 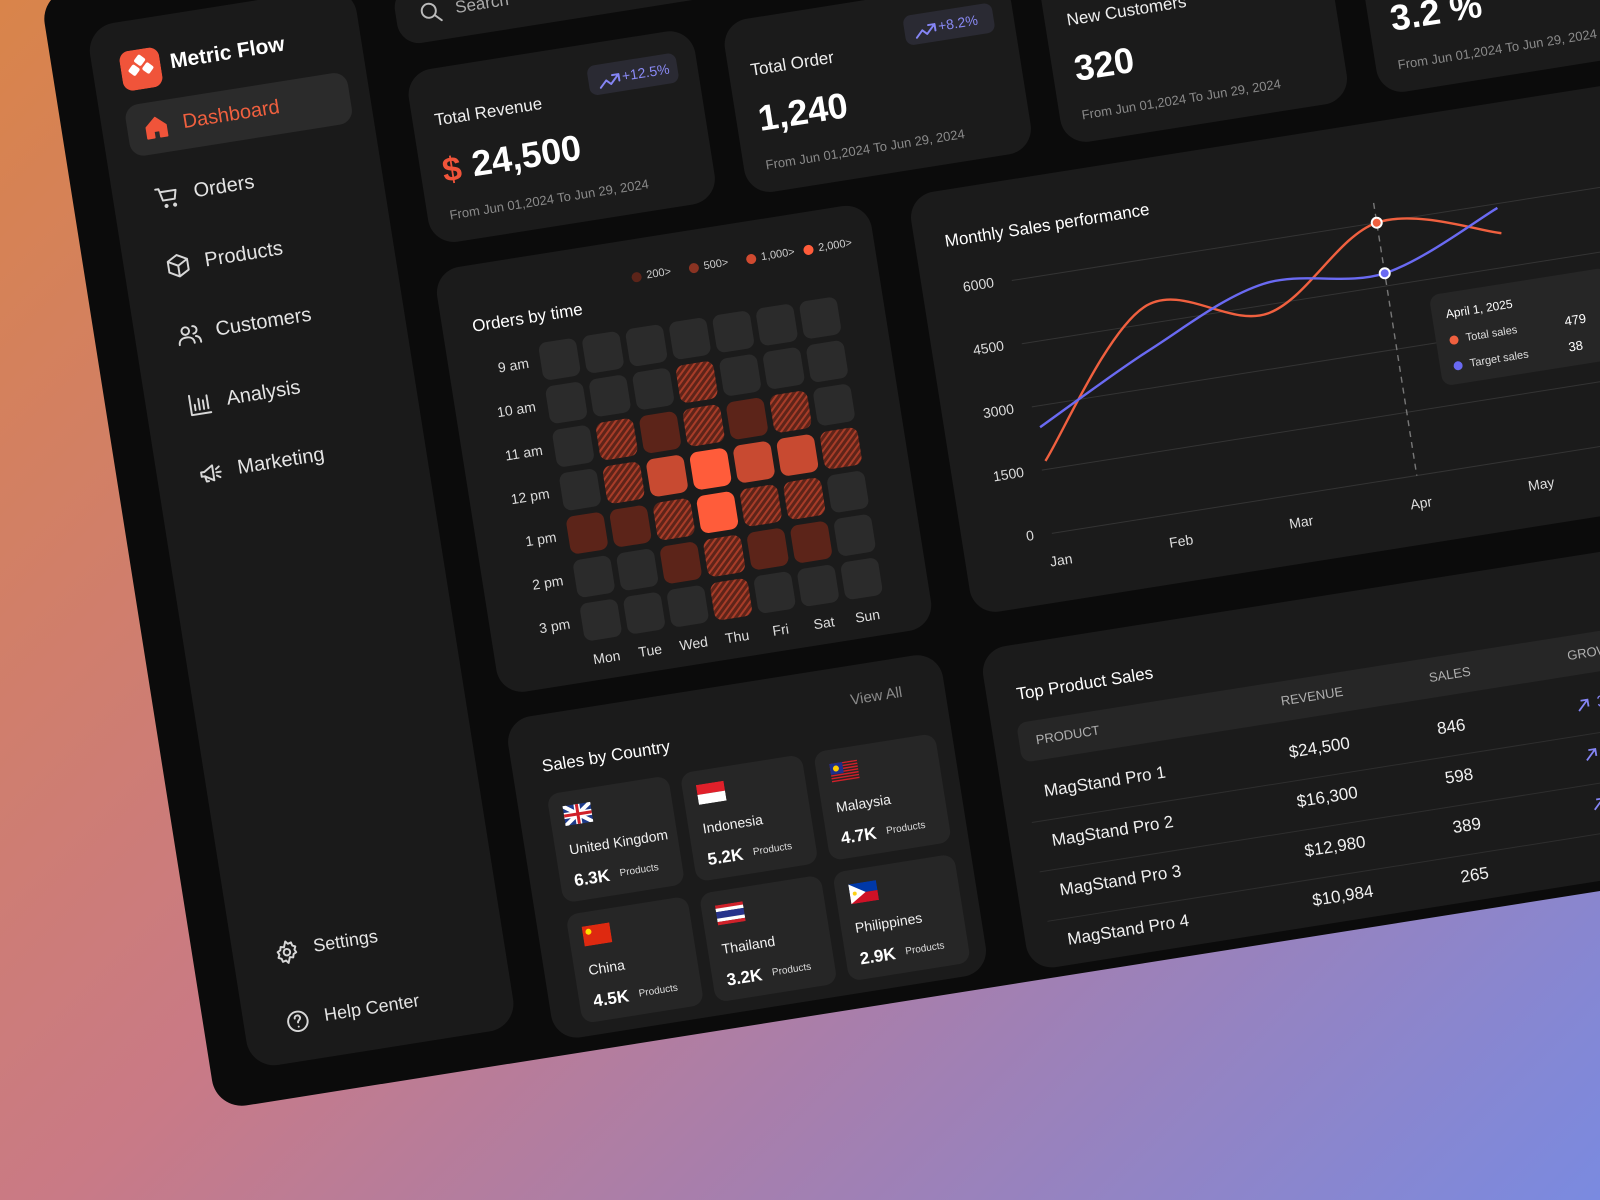 I want to click on table-cell: $16,300, so click(x=1327, y=797).